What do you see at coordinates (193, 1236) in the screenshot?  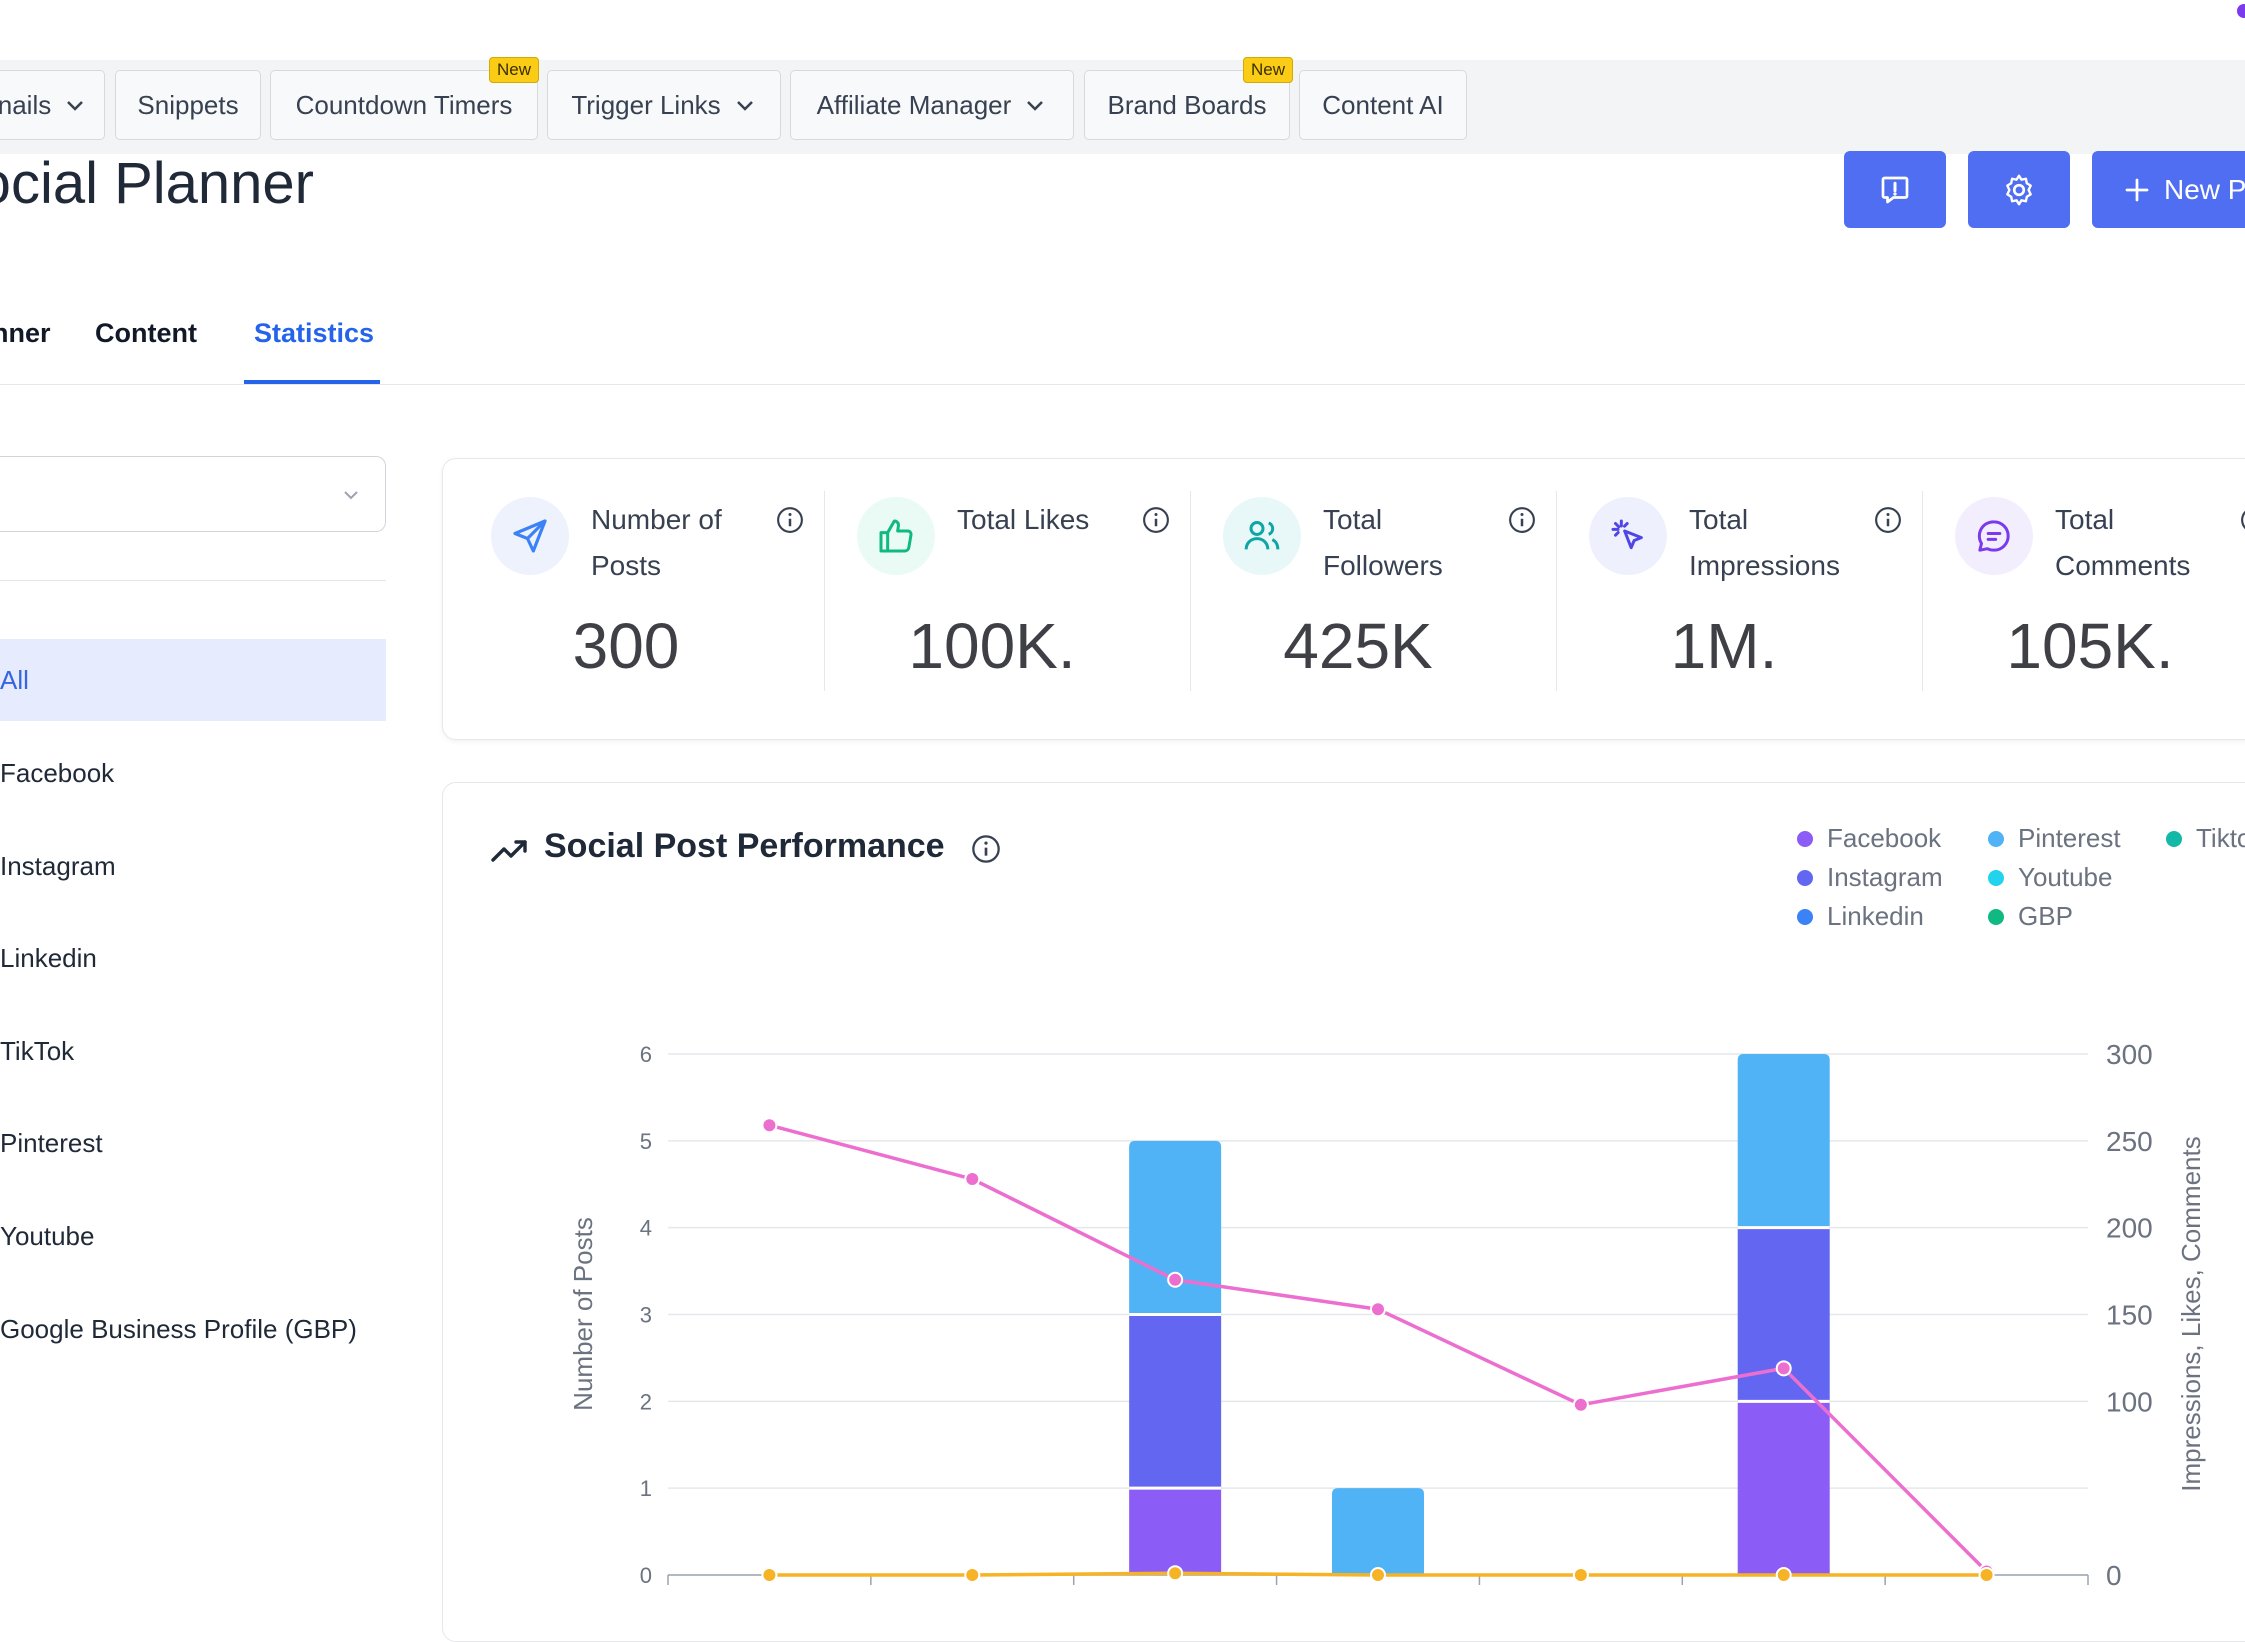 I see `sidebar-item-youtube: Youtube` at bounding box center [193, 1236].